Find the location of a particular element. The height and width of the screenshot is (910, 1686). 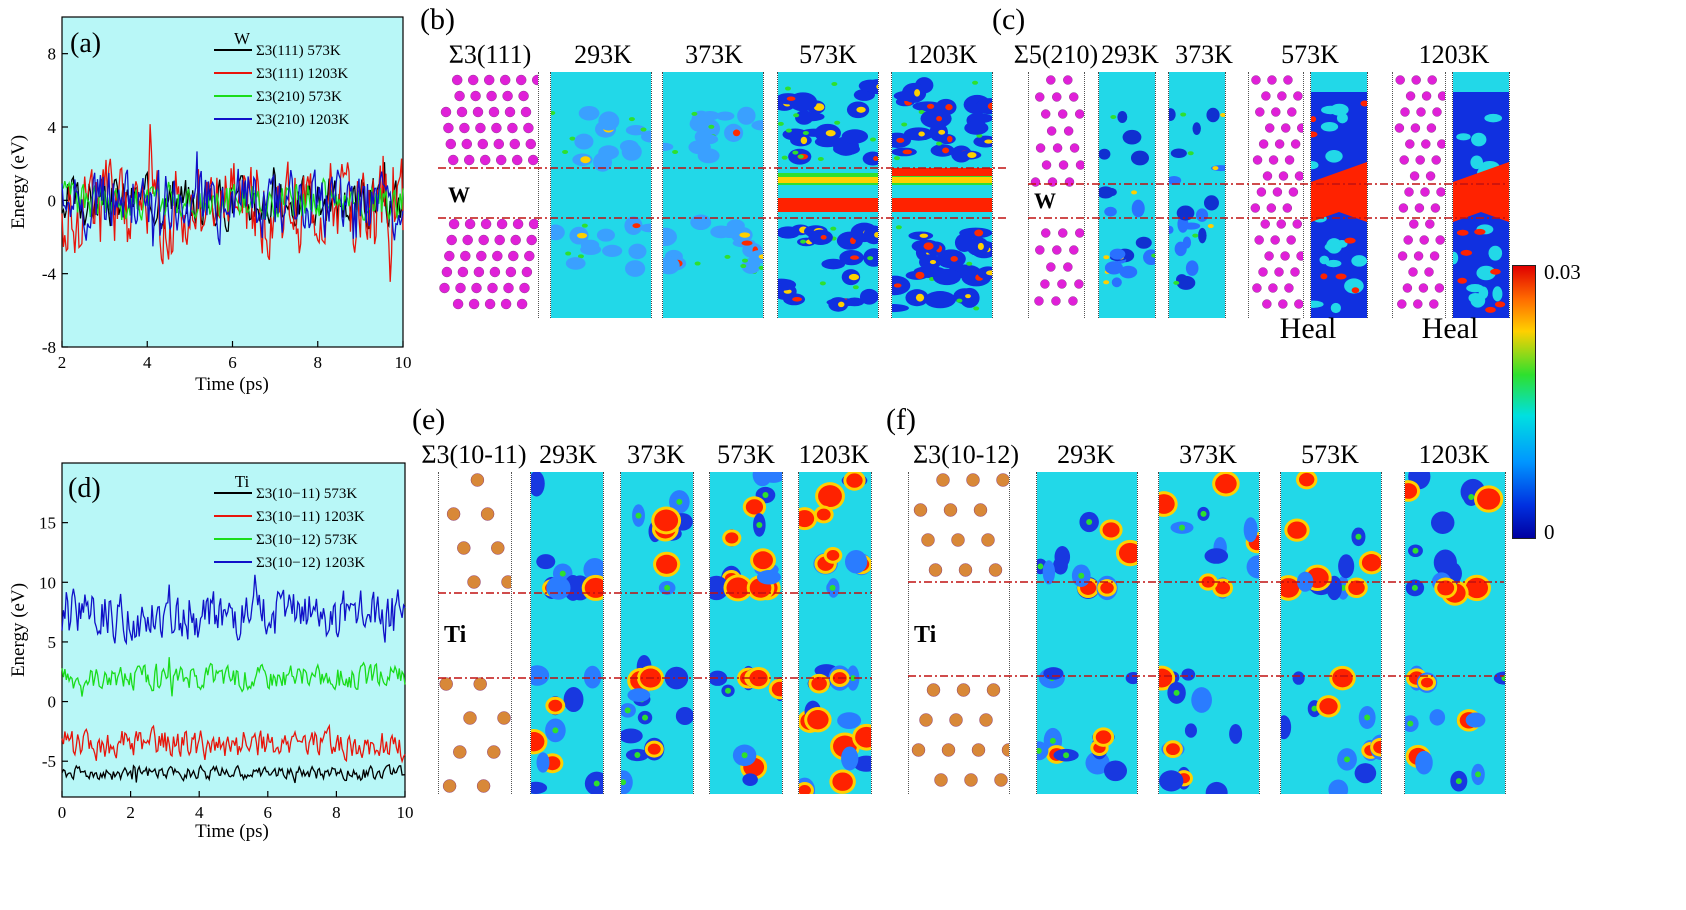

colorbar-max-label: 0.03 is located at coordinates (1562, 272).